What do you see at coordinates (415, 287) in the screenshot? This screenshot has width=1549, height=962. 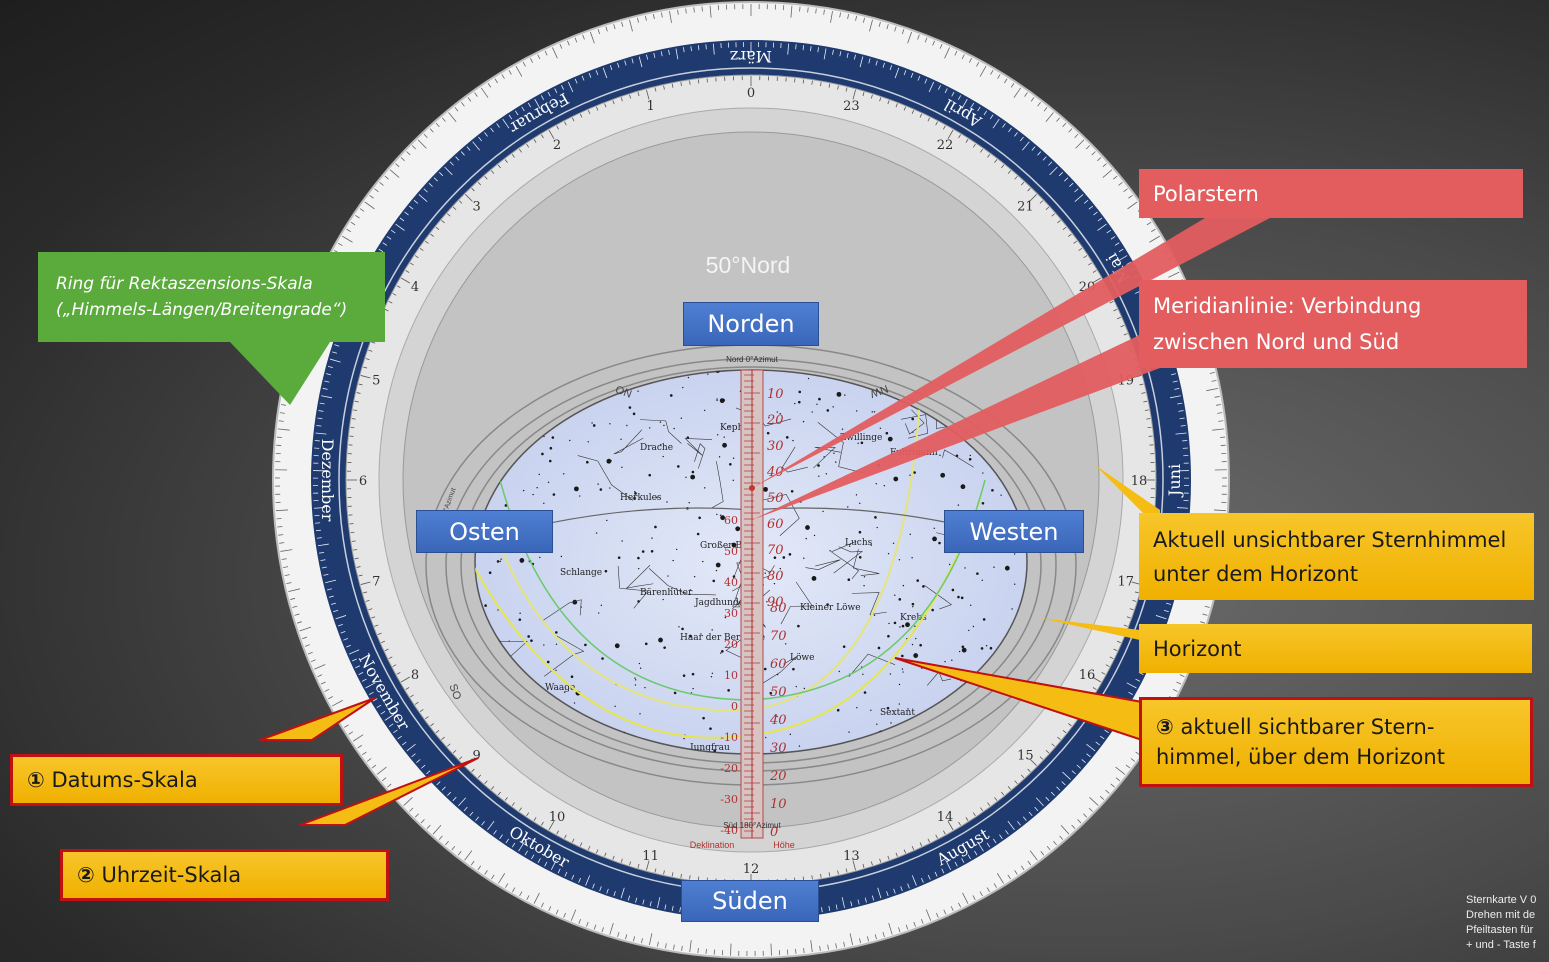 I see `hour-label: 4` at bounding box center [415, 287].